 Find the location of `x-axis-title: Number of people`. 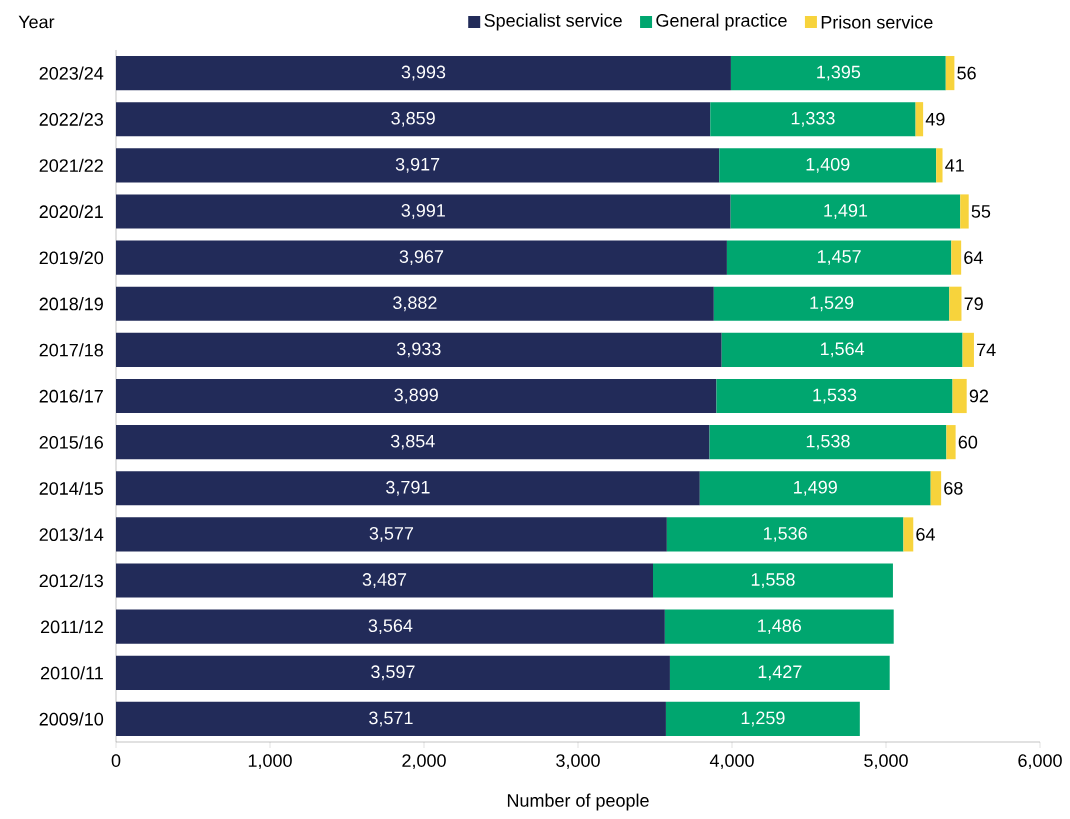

x-axis-title: Number of people is located at coordinates (578, 802).